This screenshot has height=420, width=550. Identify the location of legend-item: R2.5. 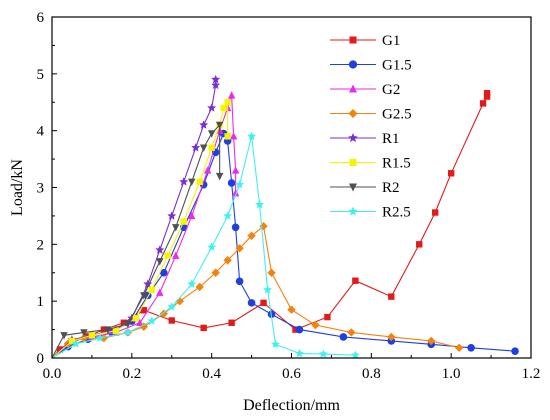
(370, 213).